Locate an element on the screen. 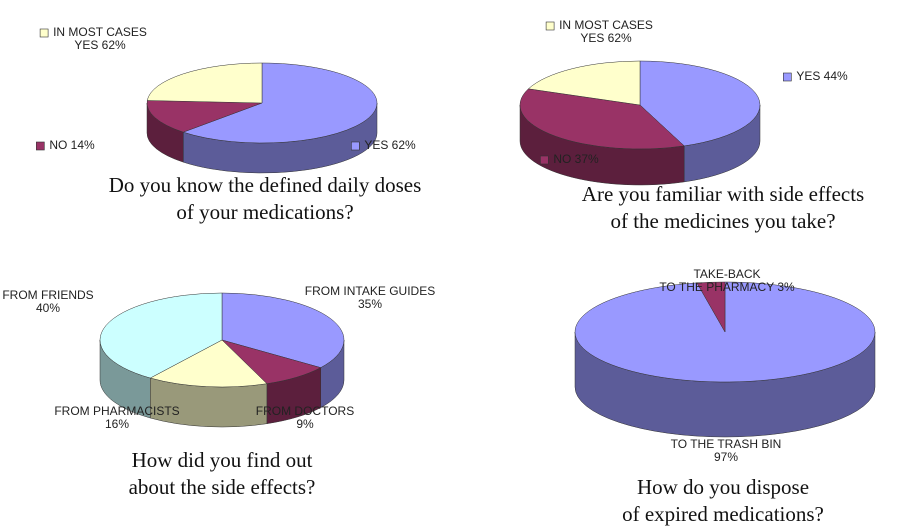  slice-label: FROM DOCTORS is located at coordinates (305, 411).